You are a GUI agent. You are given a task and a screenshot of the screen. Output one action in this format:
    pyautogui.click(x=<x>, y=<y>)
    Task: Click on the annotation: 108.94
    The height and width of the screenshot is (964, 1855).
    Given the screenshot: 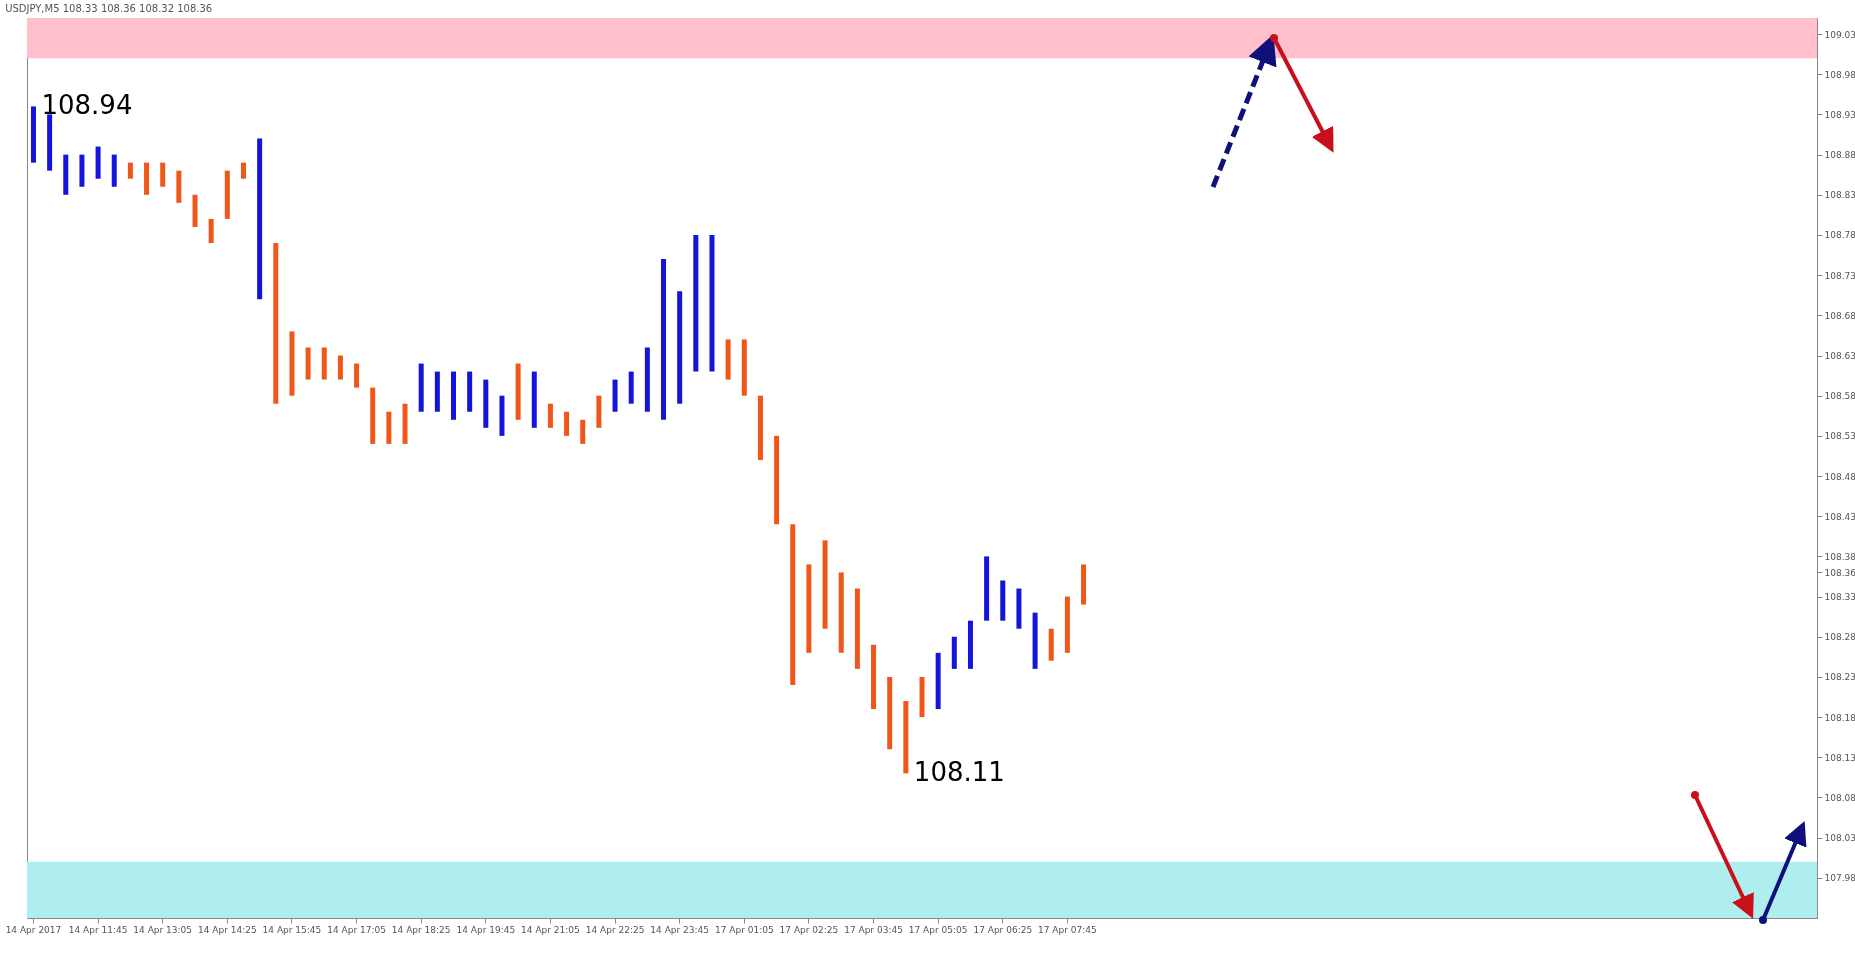 What is the action you would take?
    pyautogui.click(x=87, y=105)
    